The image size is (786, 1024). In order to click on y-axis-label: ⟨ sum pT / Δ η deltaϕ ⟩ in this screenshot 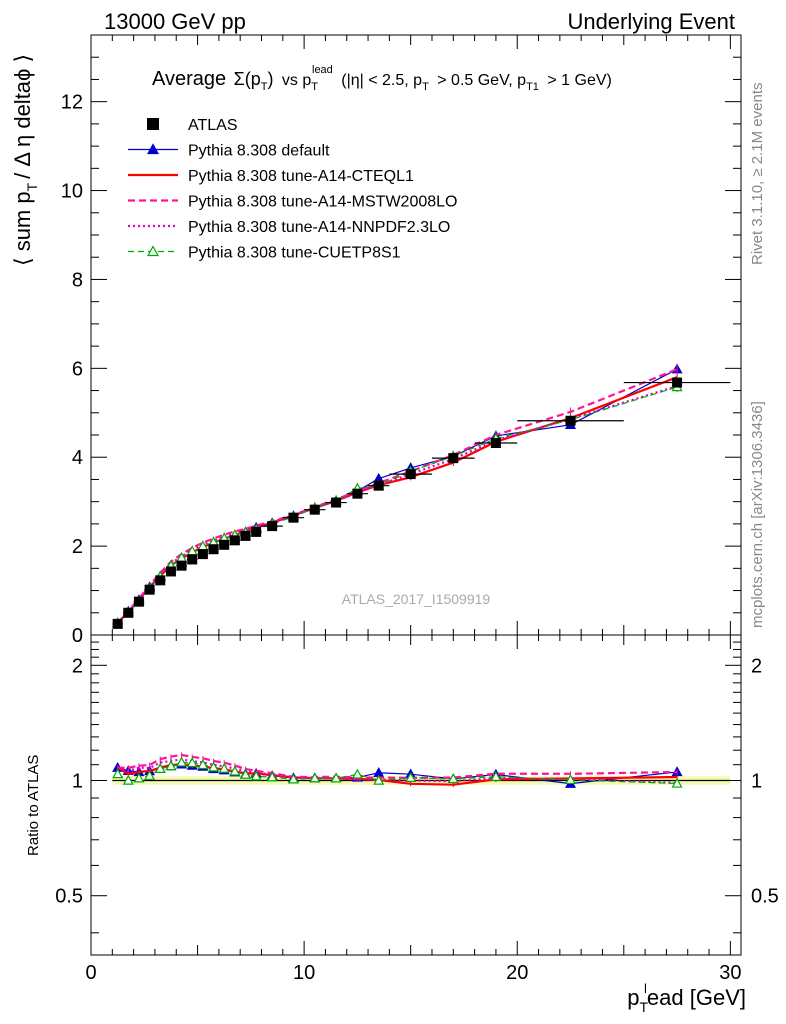, I will do `click(25, 160)`.